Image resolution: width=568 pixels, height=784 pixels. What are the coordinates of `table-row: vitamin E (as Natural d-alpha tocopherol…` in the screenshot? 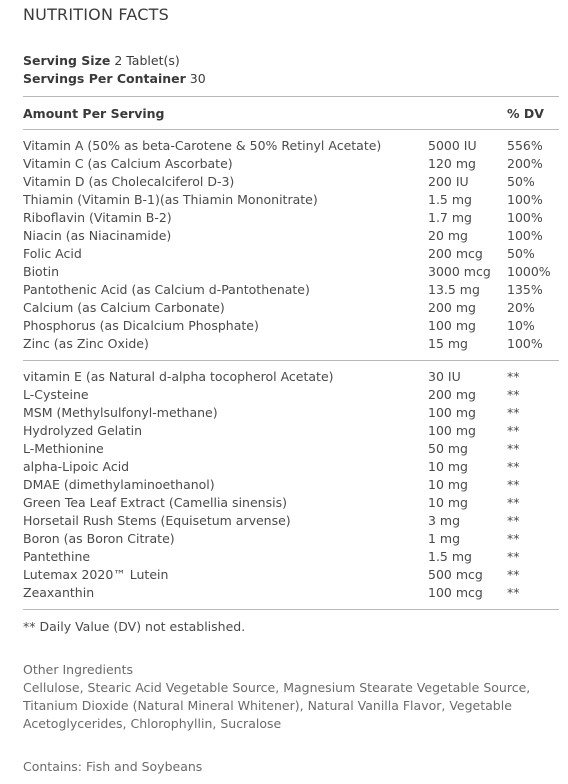 It's located at (291, 377).